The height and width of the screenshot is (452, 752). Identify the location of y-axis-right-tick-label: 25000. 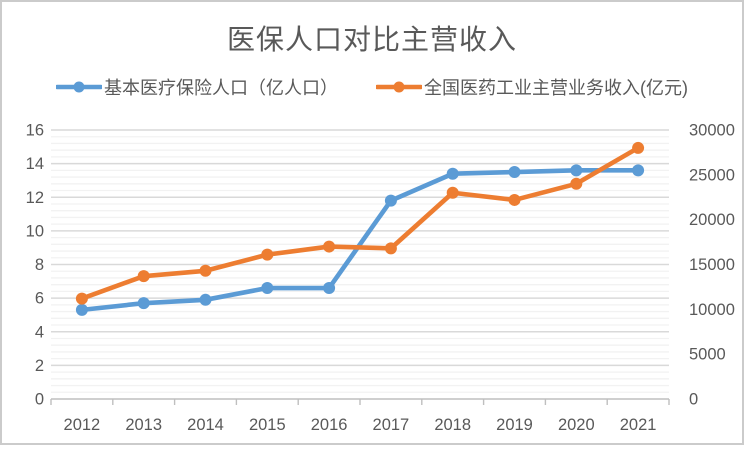
(712, 175).